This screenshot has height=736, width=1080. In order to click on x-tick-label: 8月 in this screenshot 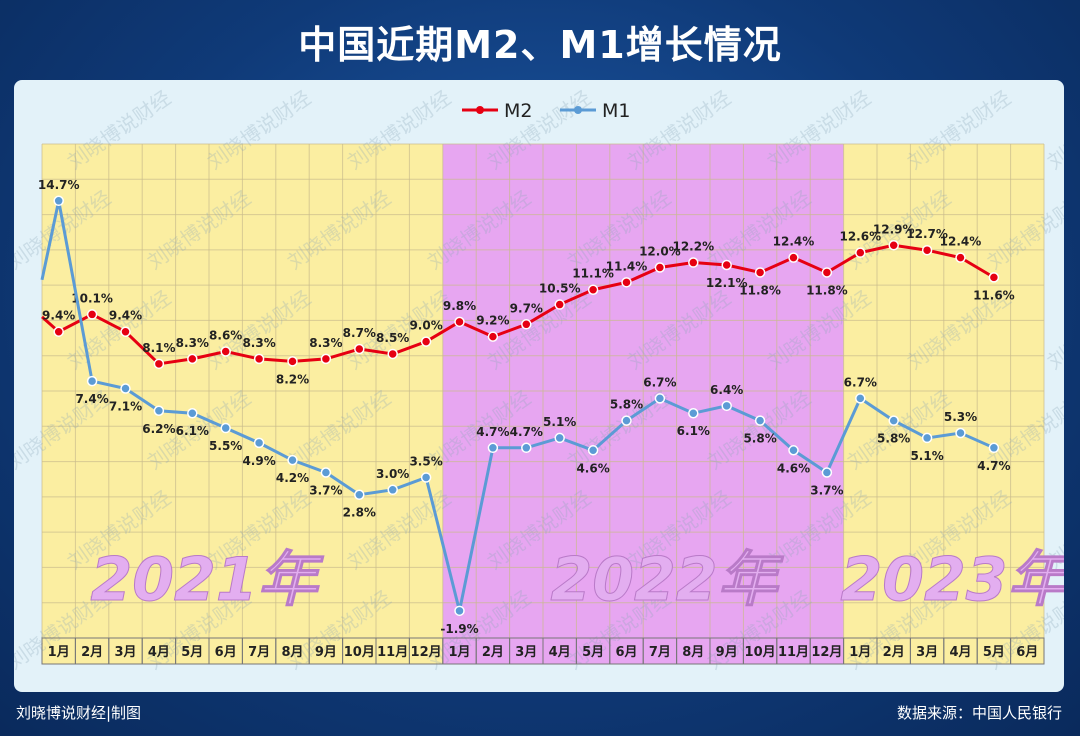, I will do `click(693, 652)`.